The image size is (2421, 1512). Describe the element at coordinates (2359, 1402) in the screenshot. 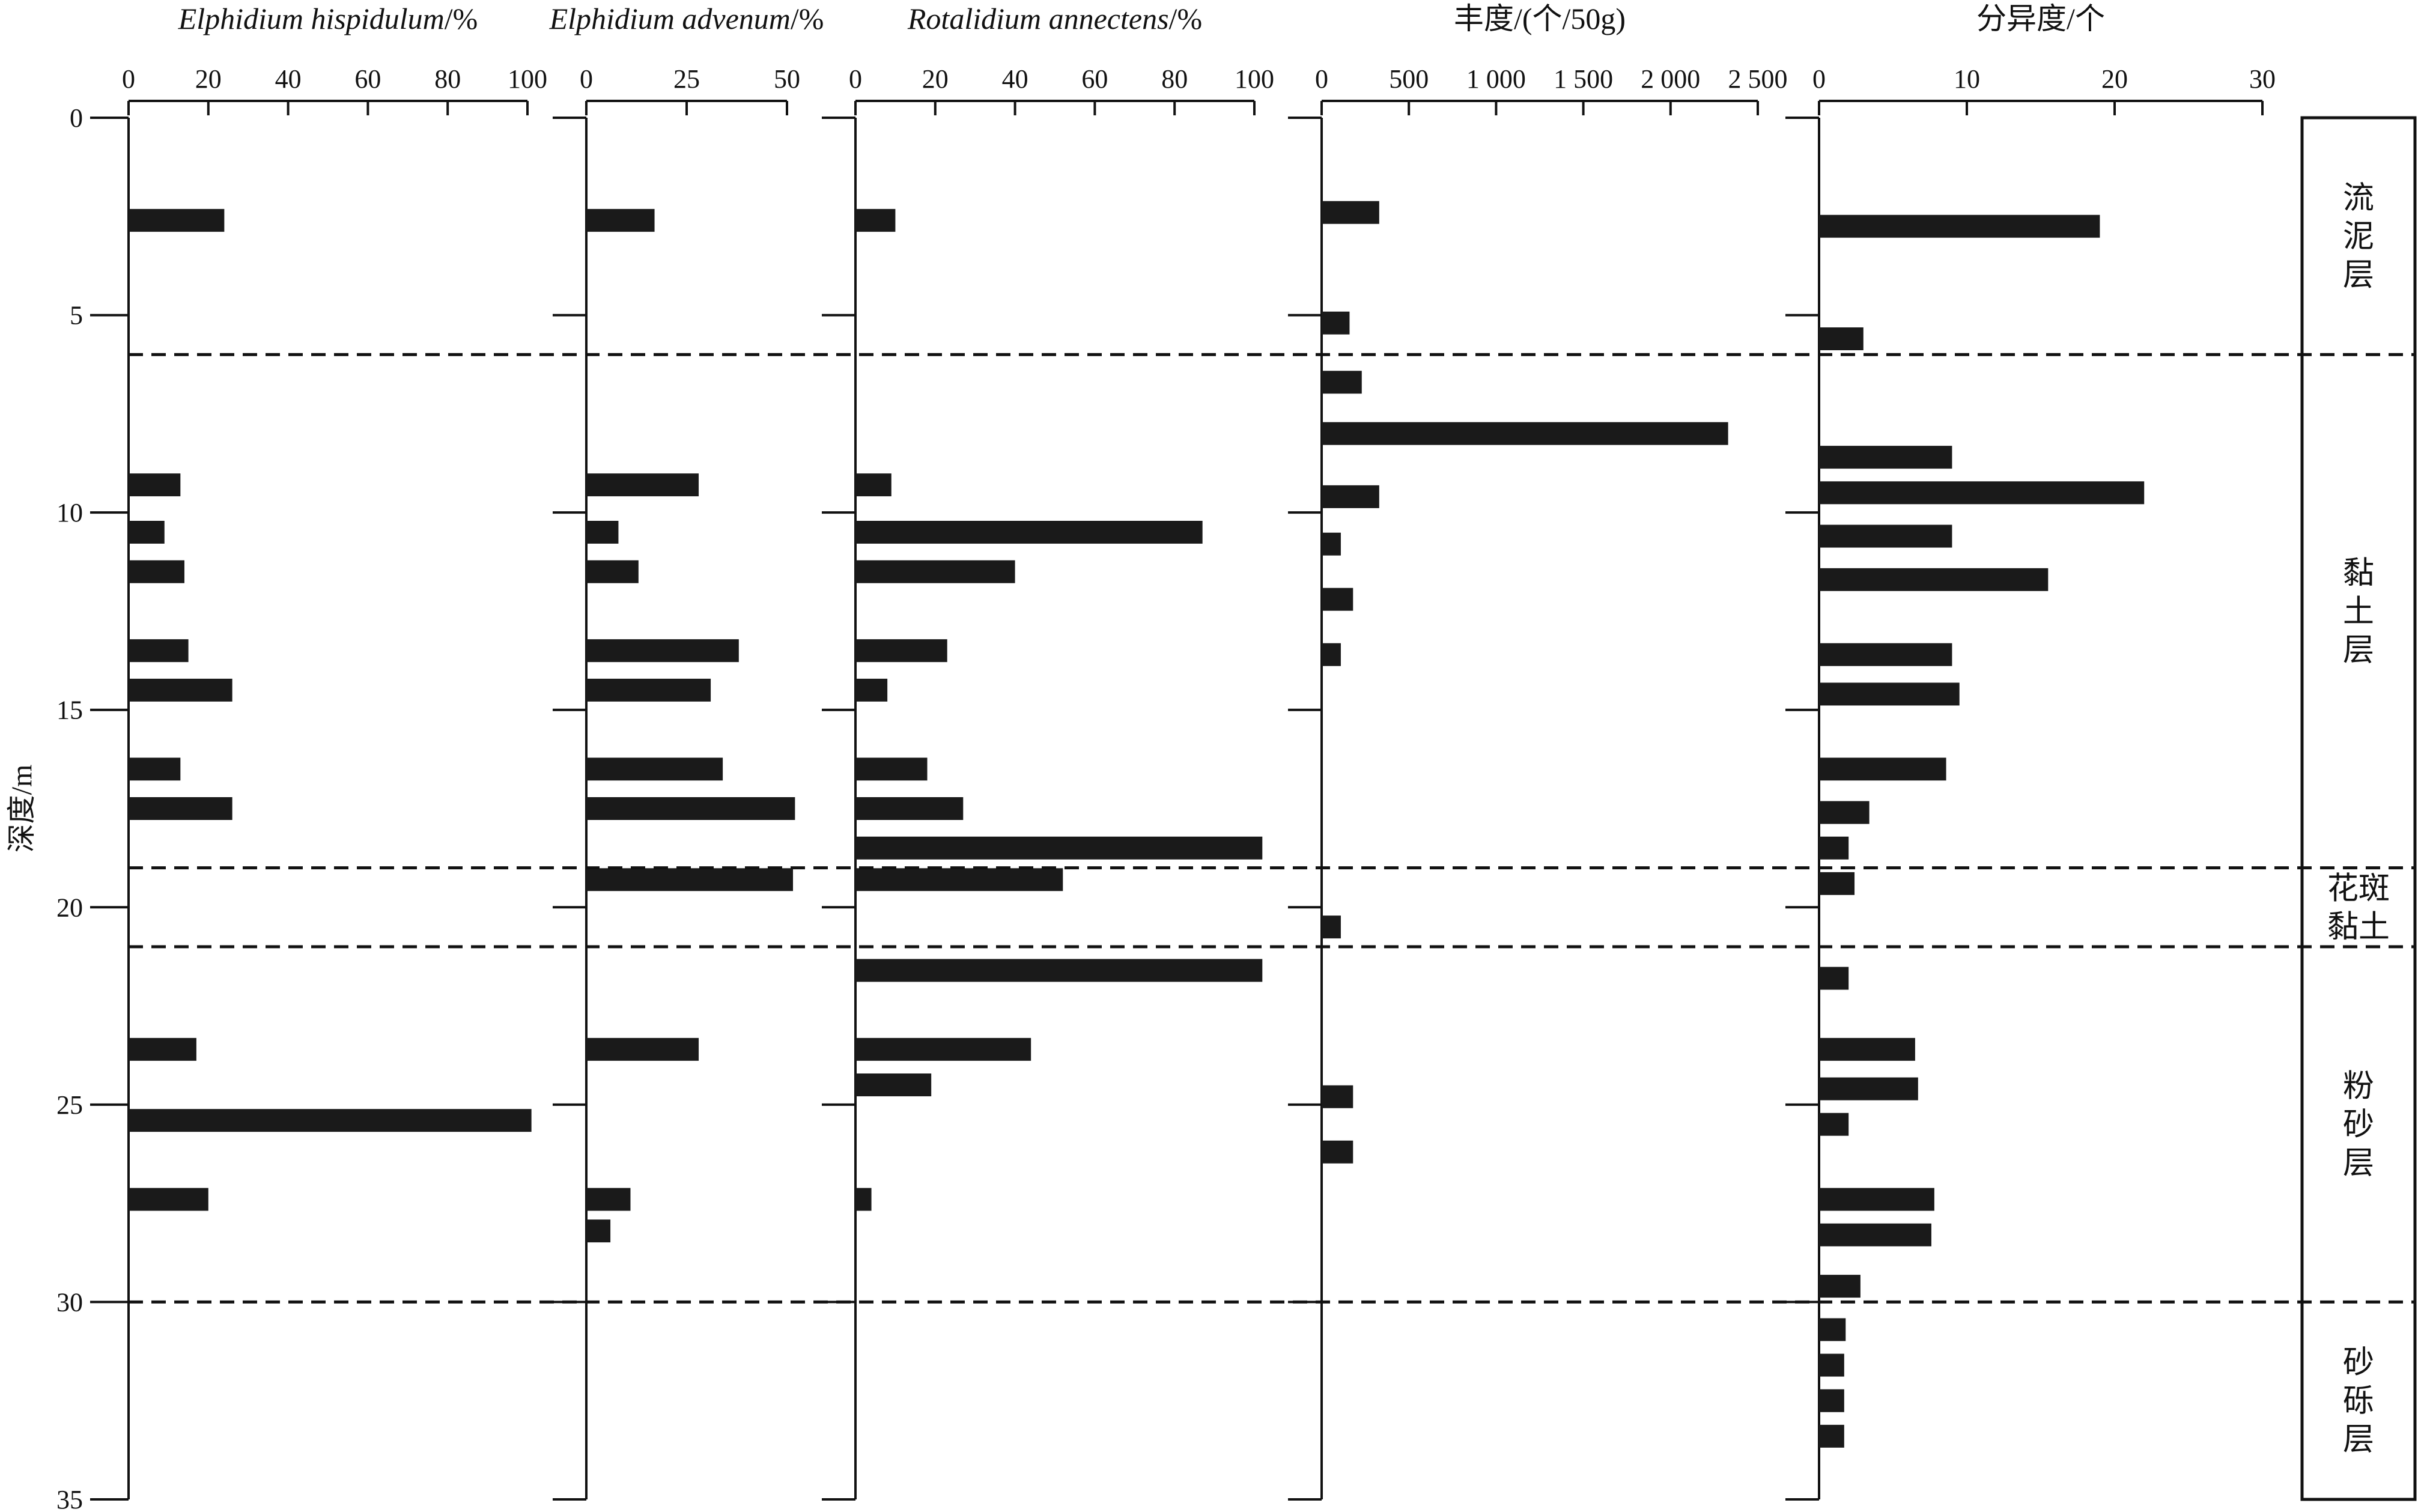

I see `layer-label-line: 砾` at that location.